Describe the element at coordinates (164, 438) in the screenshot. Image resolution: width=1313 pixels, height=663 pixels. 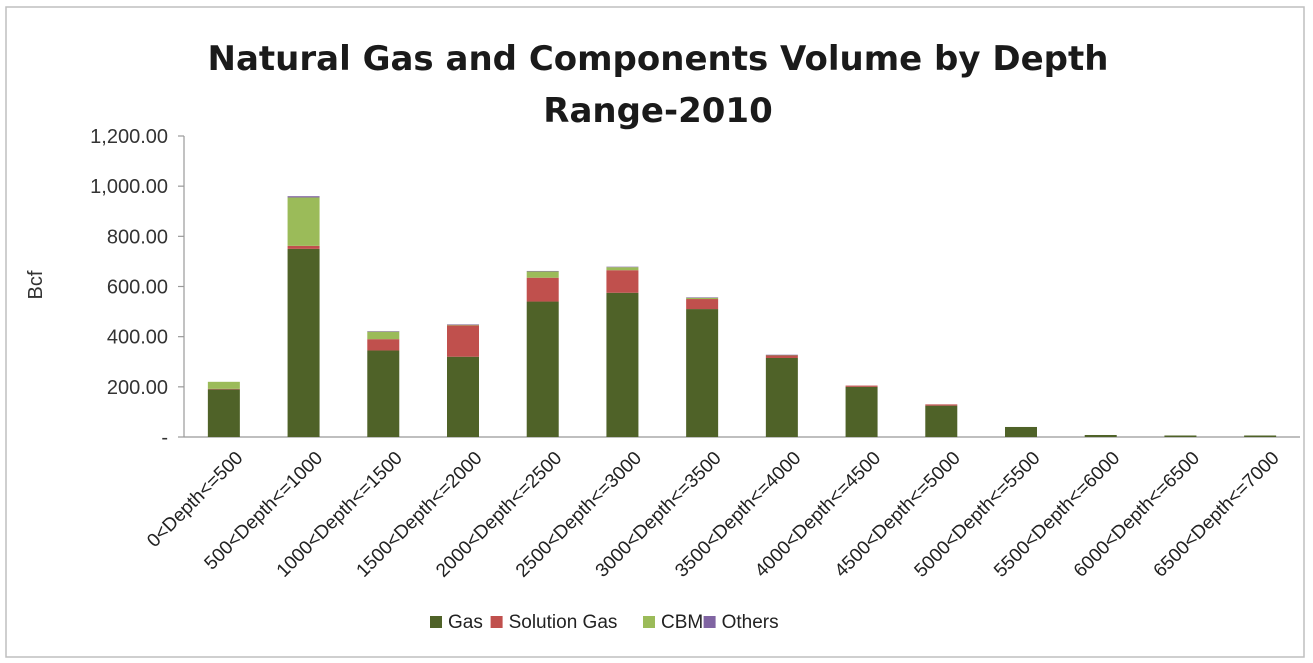
I see `y-tick-label: -` at that location.